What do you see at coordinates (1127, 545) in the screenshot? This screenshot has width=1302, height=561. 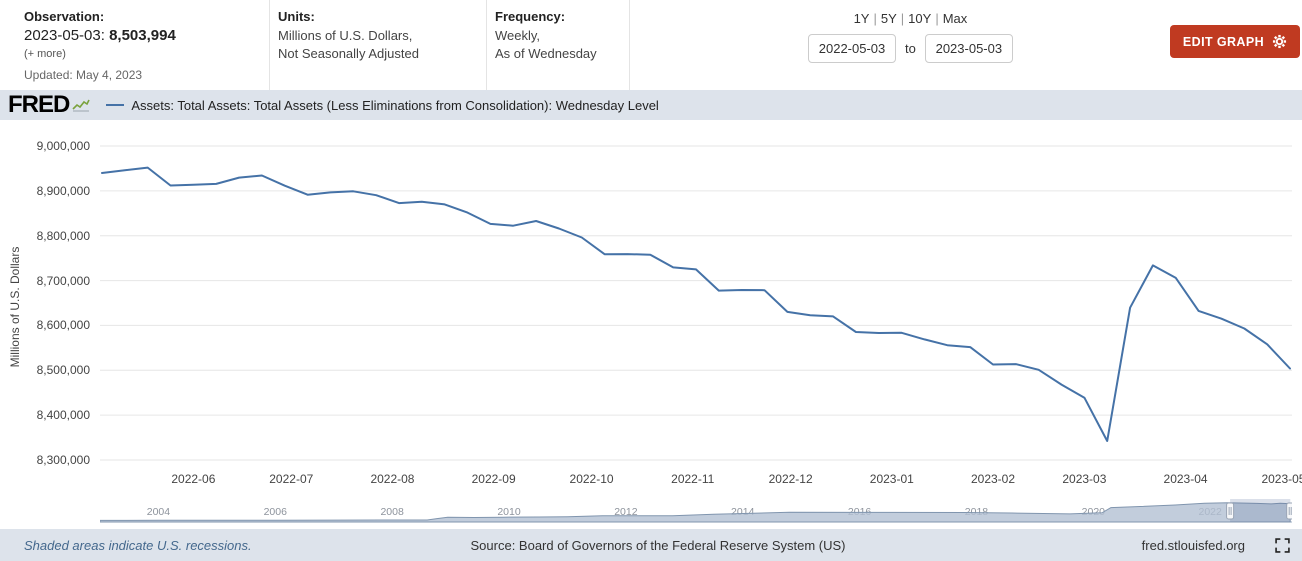 I see `footer-right-group: fred.stlouisfed.org` at bounding box center [1127, 545].